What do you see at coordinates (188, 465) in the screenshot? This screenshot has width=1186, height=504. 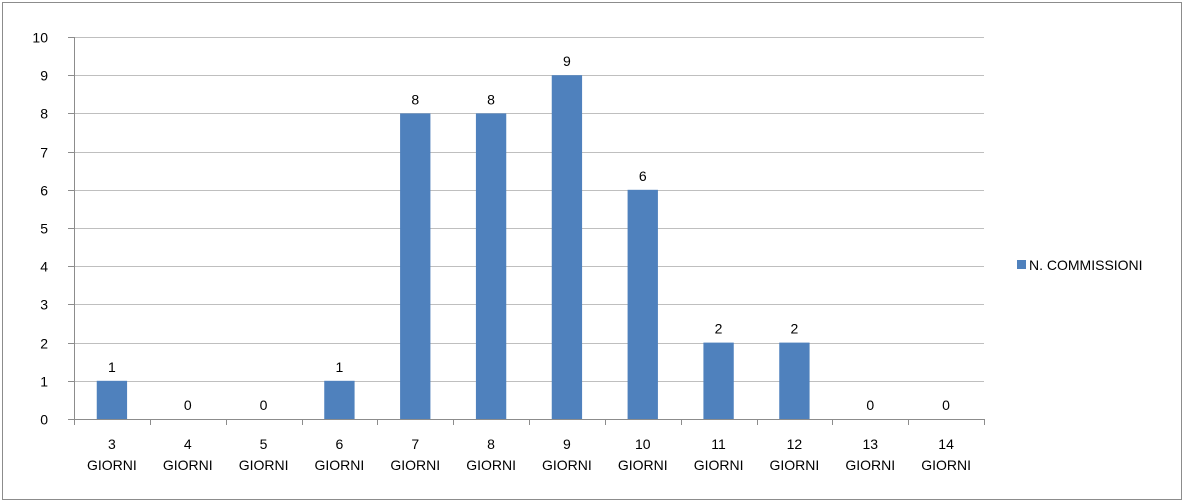 I see `x-tick-label-4-unit: GIORNI` at bounding box center [188, 465].